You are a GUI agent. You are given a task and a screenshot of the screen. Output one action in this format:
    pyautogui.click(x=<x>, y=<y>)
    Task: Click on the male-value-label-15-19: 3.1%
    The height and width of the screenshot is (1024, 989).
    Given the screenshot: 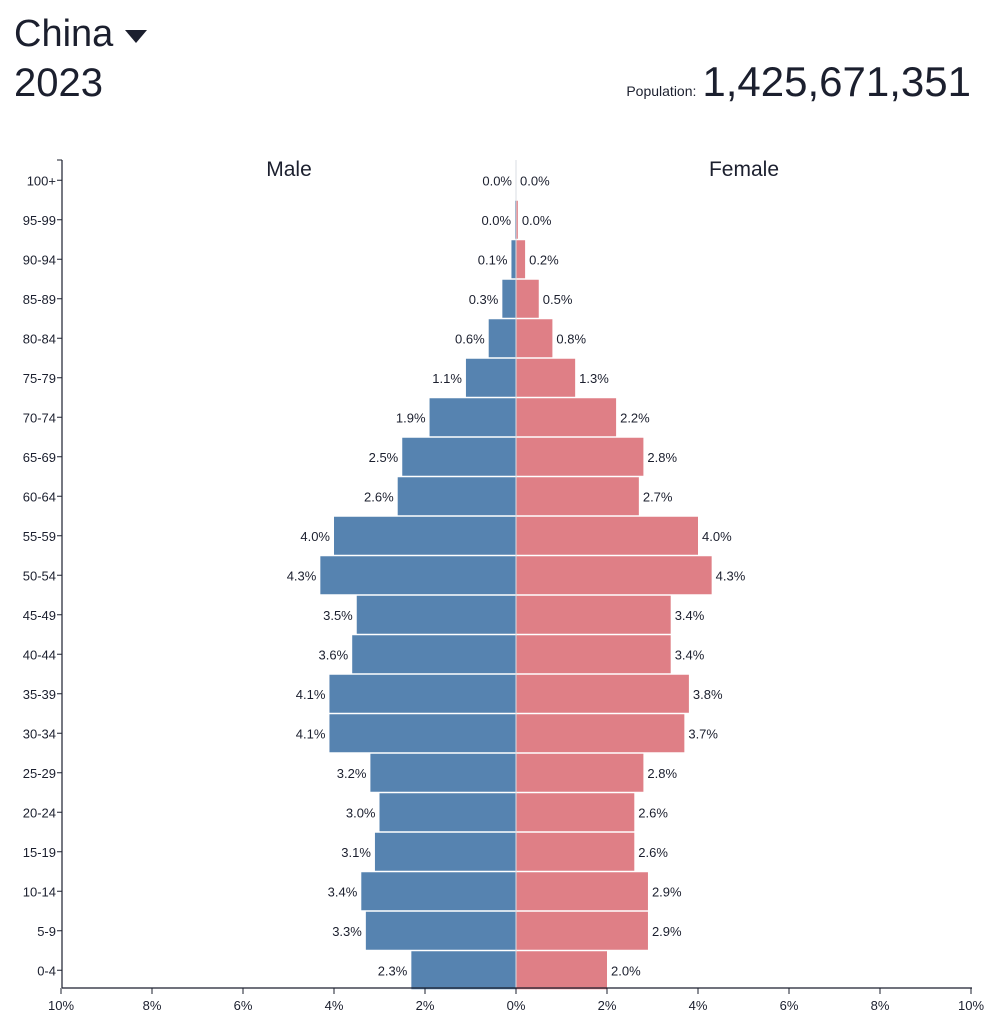 What is the action you would take?
    pyautogui.click(x=356, y=852)
    